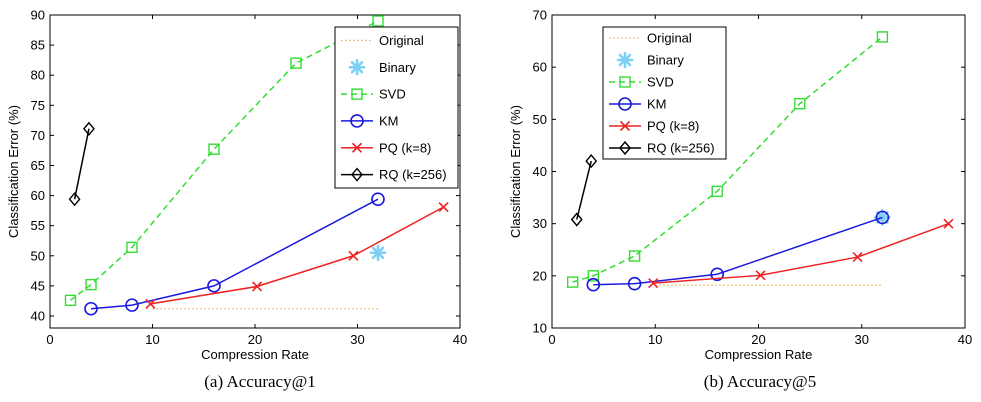  I want to click on panel-a-legend-entry-pq-k-8: PQ (k=8), so click(386, 147).